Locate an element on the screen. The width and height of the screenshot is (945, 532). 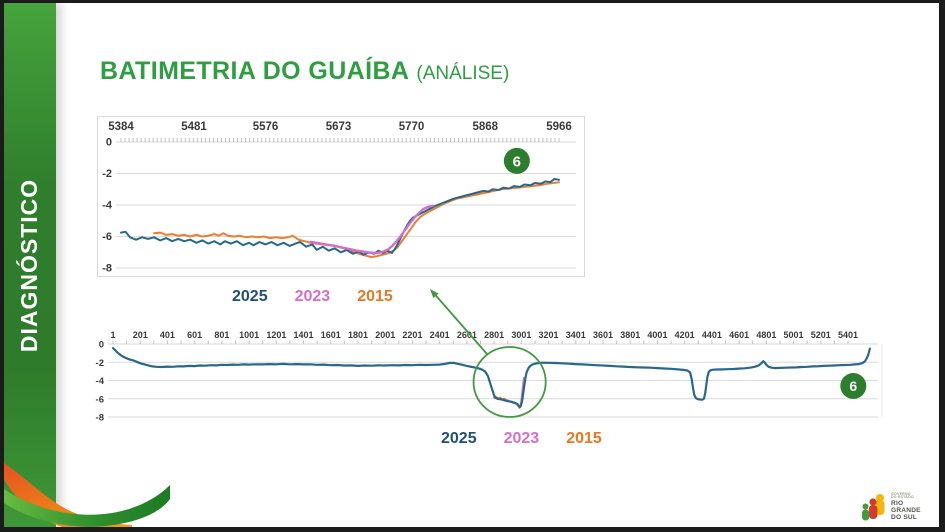
x-tick-label: 1001 is located at coordinates (249, 335).